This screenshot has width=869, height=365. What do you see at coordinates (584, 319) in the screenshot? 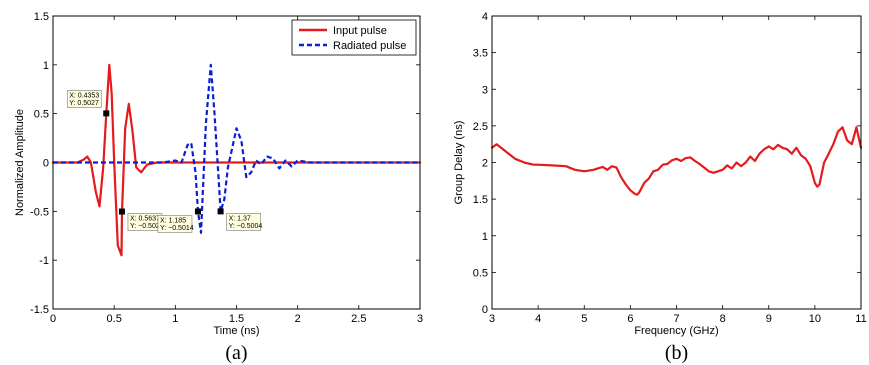
I see `x-tick-label: 5` at bounding box center [584, 319].